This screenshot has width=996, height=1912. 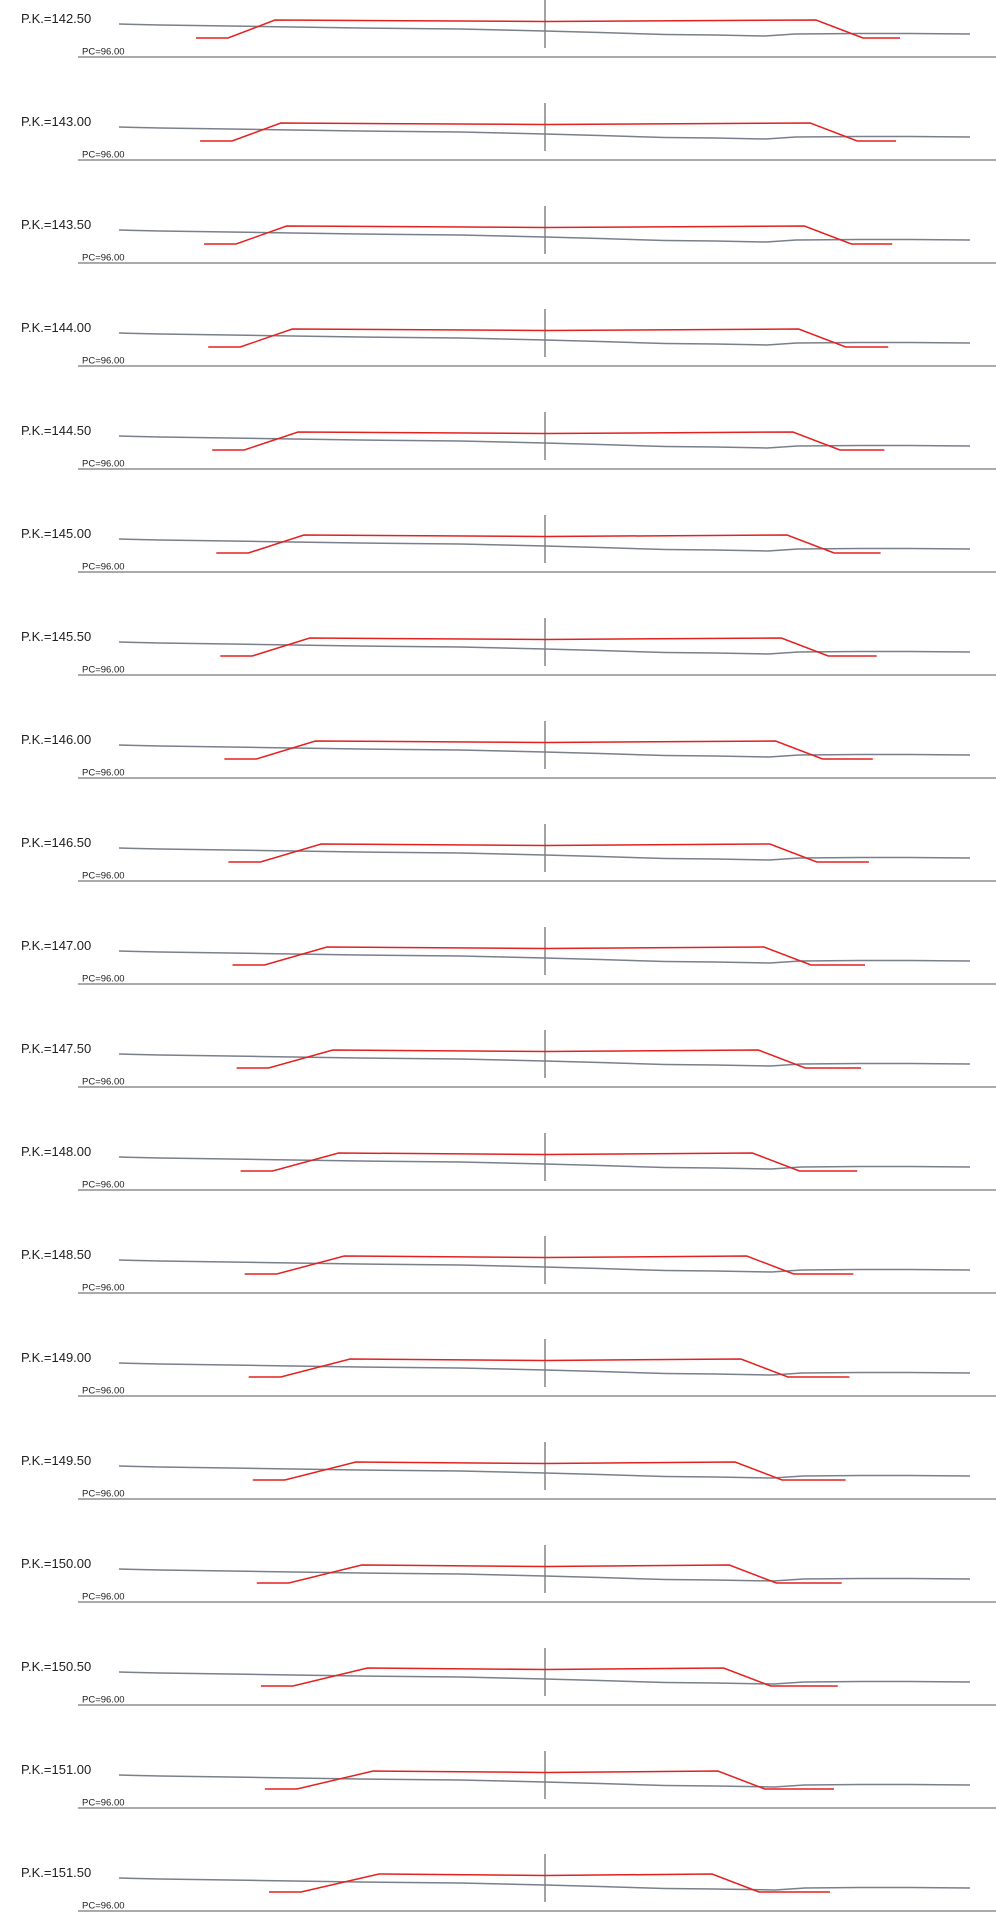 I want to click on station-label: P.K.=151.00, so click(x=56, y=1769).